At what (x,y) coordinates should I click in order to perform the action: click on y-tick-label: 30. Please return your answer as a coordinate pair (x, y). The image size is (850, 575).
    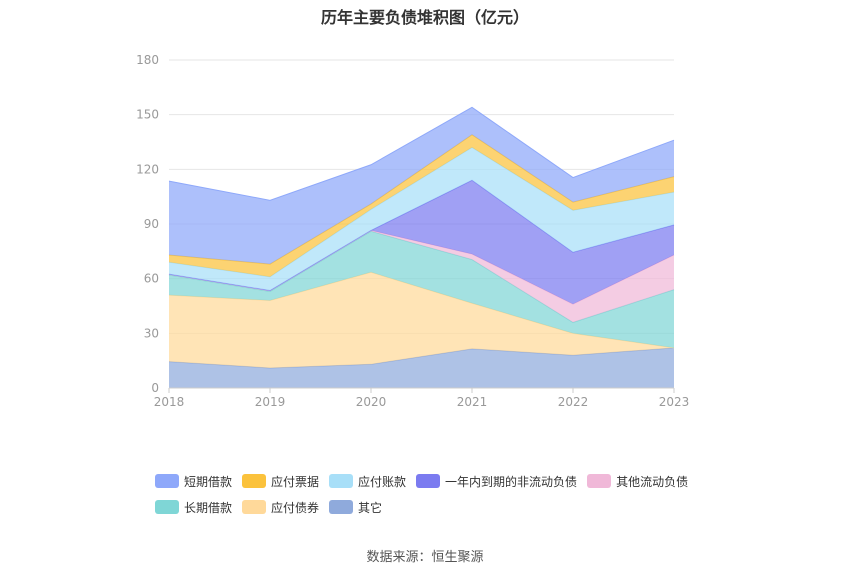
    Looking at the image, I should click on (151, 333).